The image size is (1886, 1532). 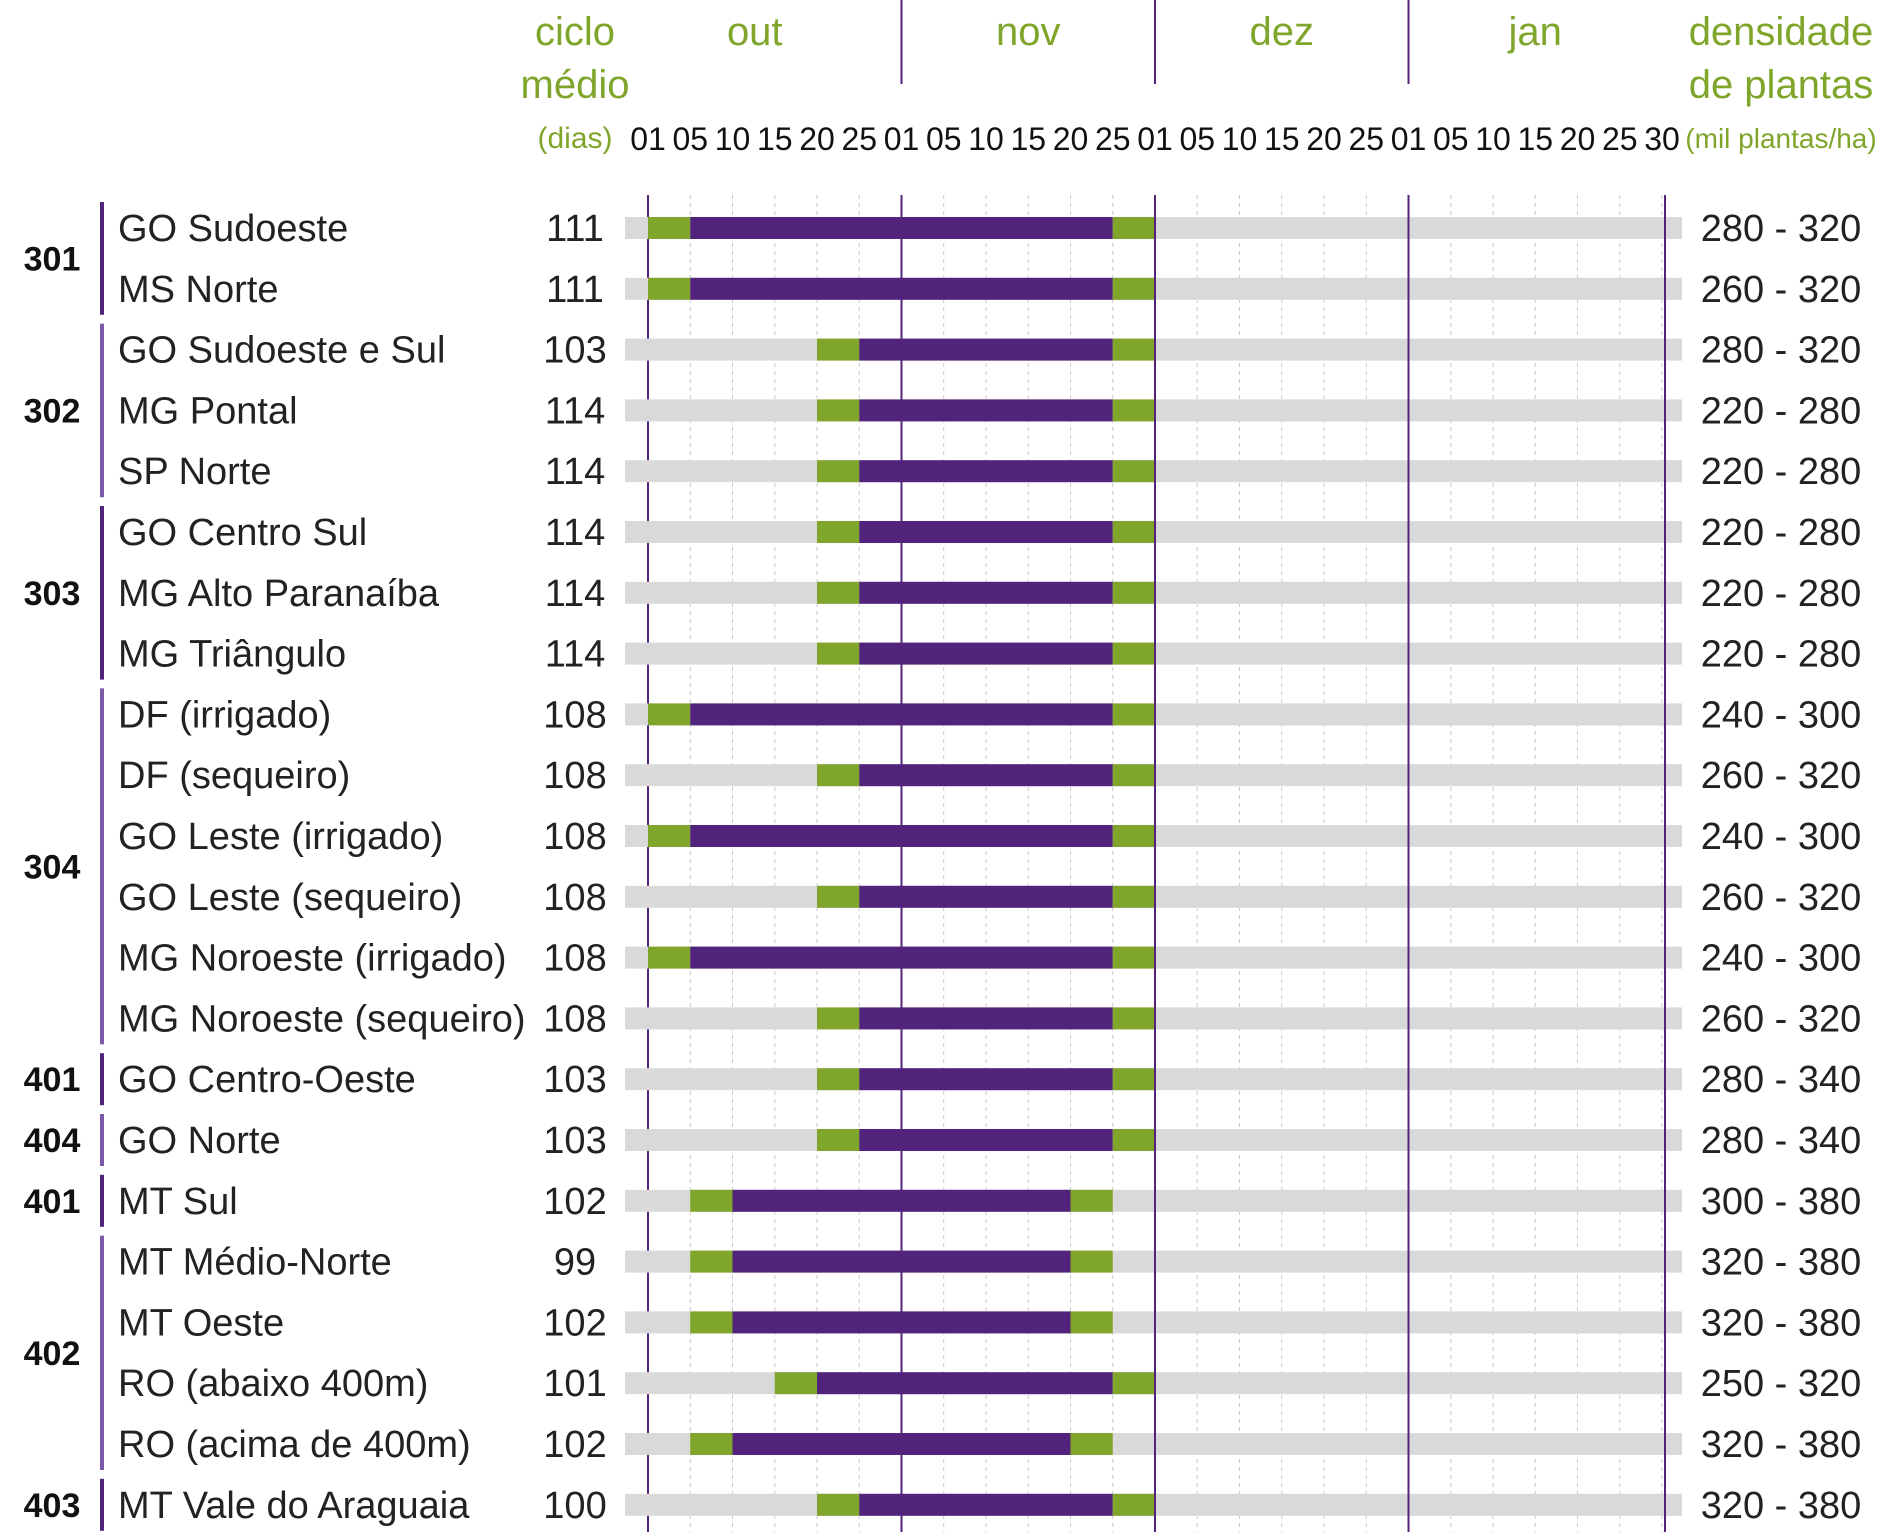 I want to click on group-block: 303, so click(x=64, y=593).